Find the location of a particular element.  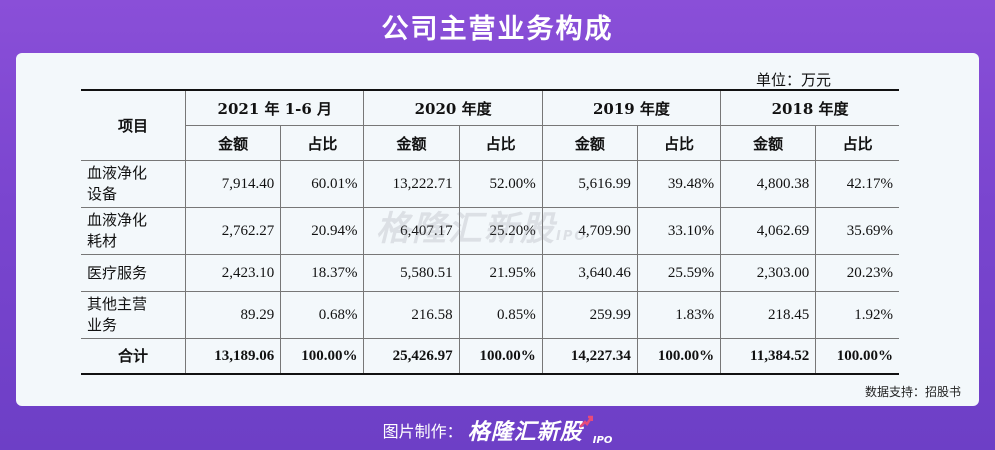

row-label: 其他主营 业务 is located at coordinates (134, 315).